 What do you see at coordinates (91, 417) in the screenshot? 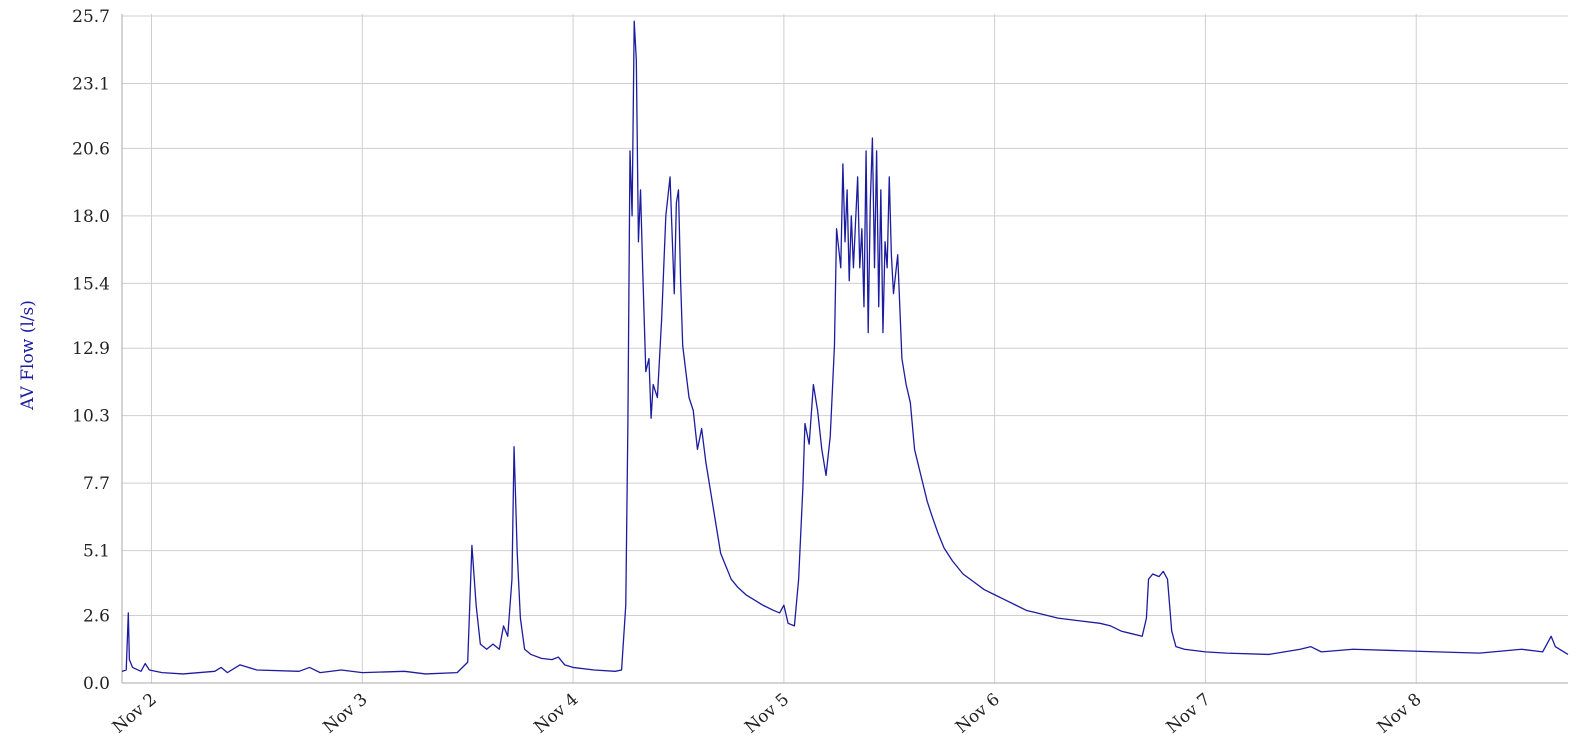
I see `y-tick-label: 10.3` at bounding box center [91, 417].